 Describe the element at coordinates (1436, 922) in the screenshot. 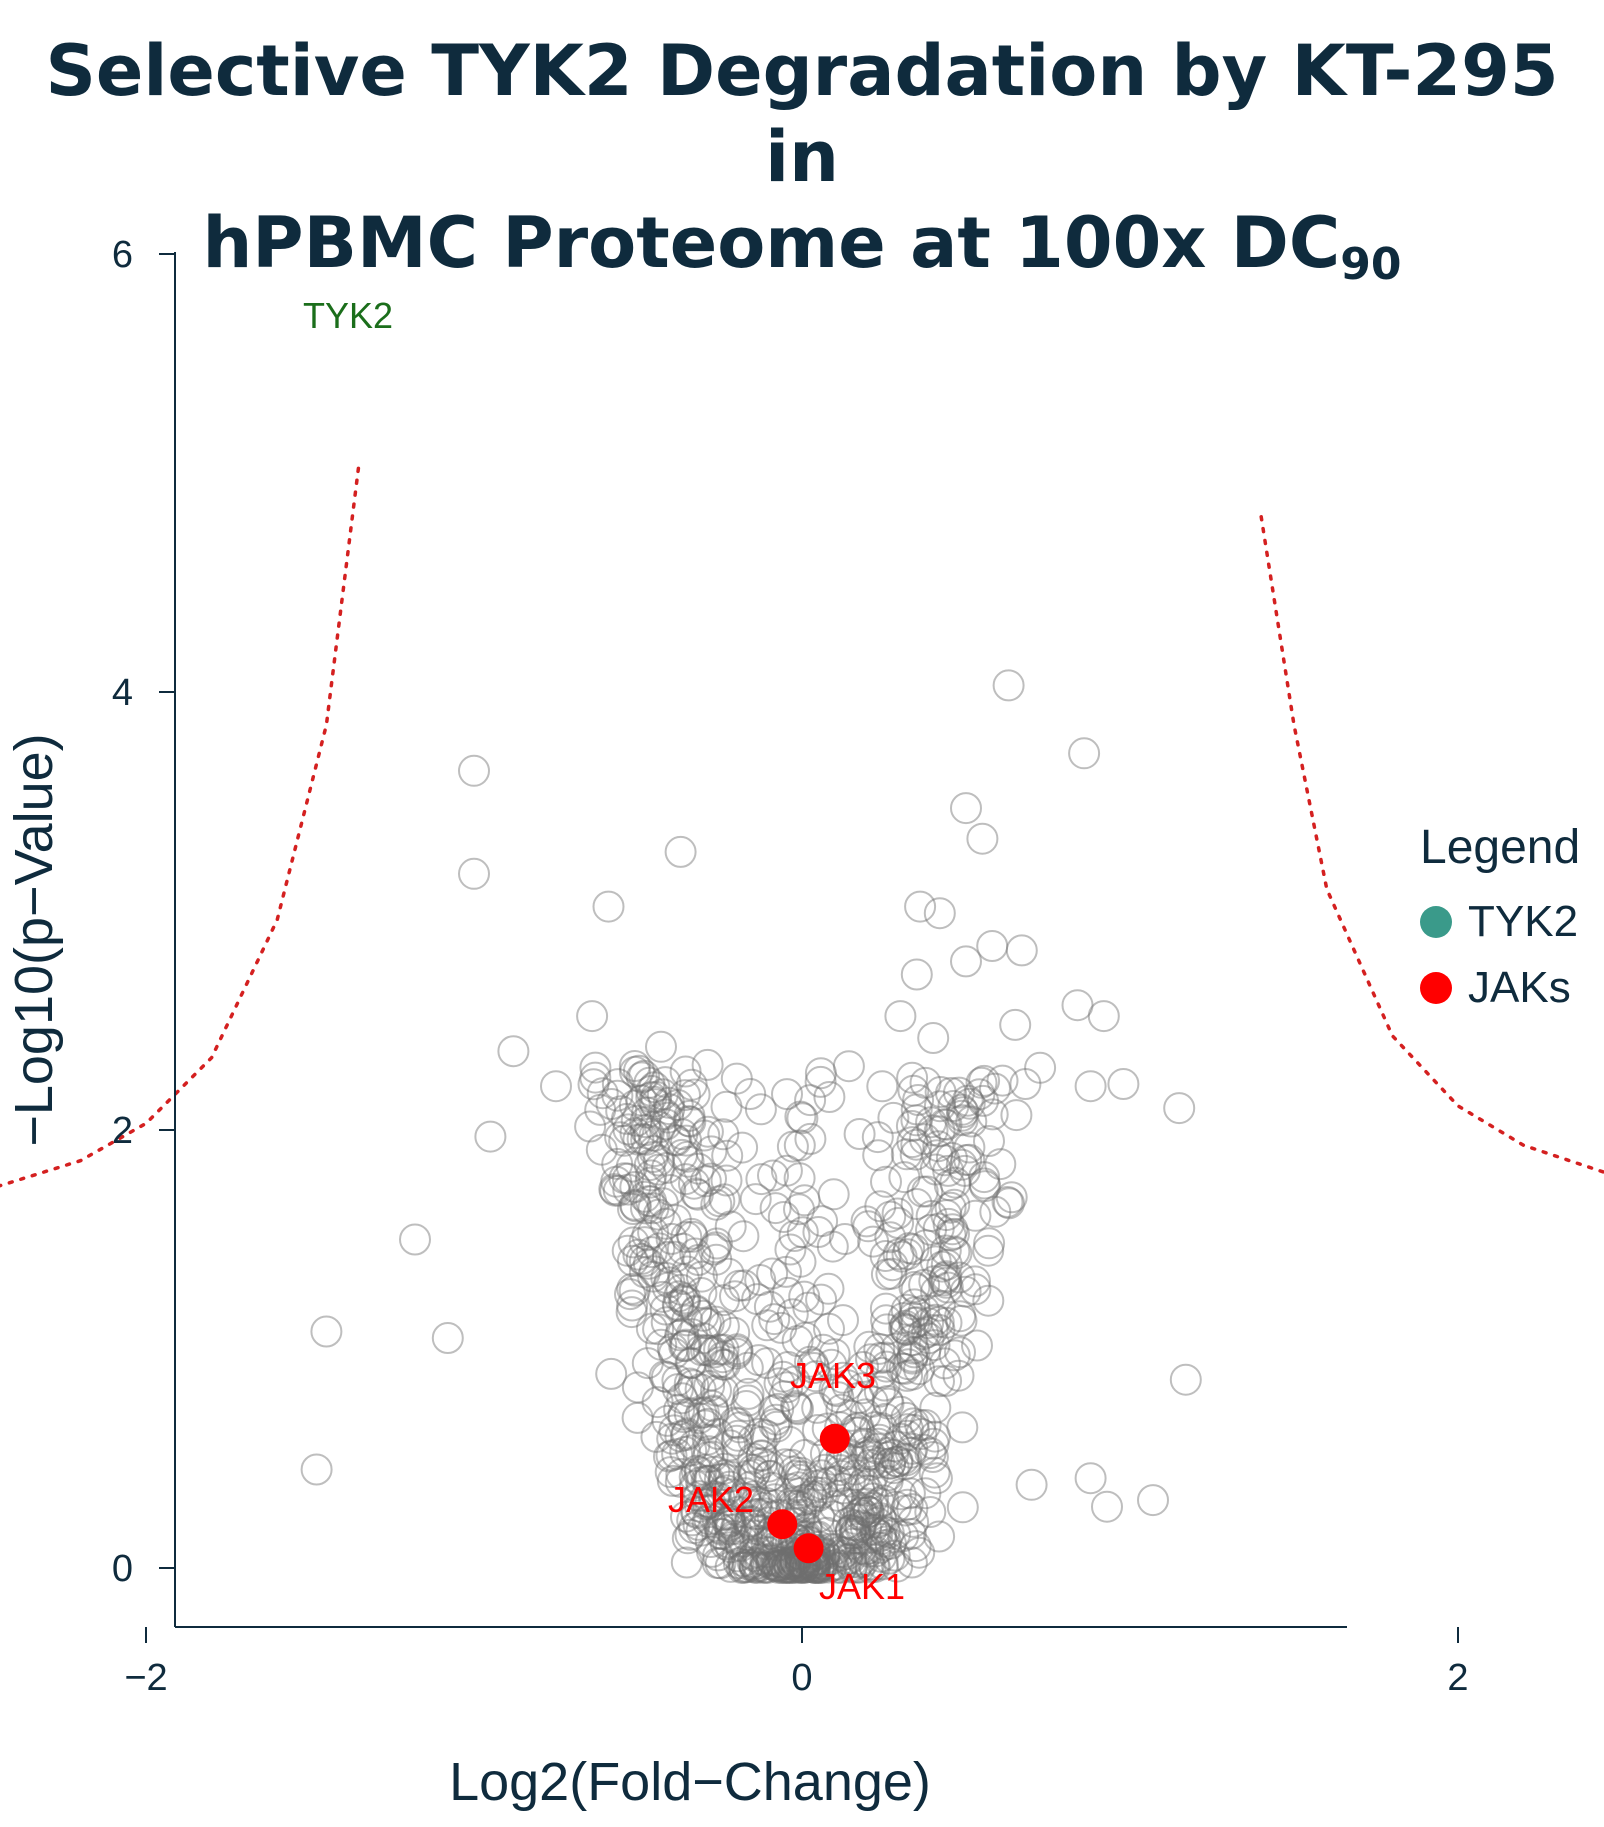

I see `legend-marker-tyk2` at that location.